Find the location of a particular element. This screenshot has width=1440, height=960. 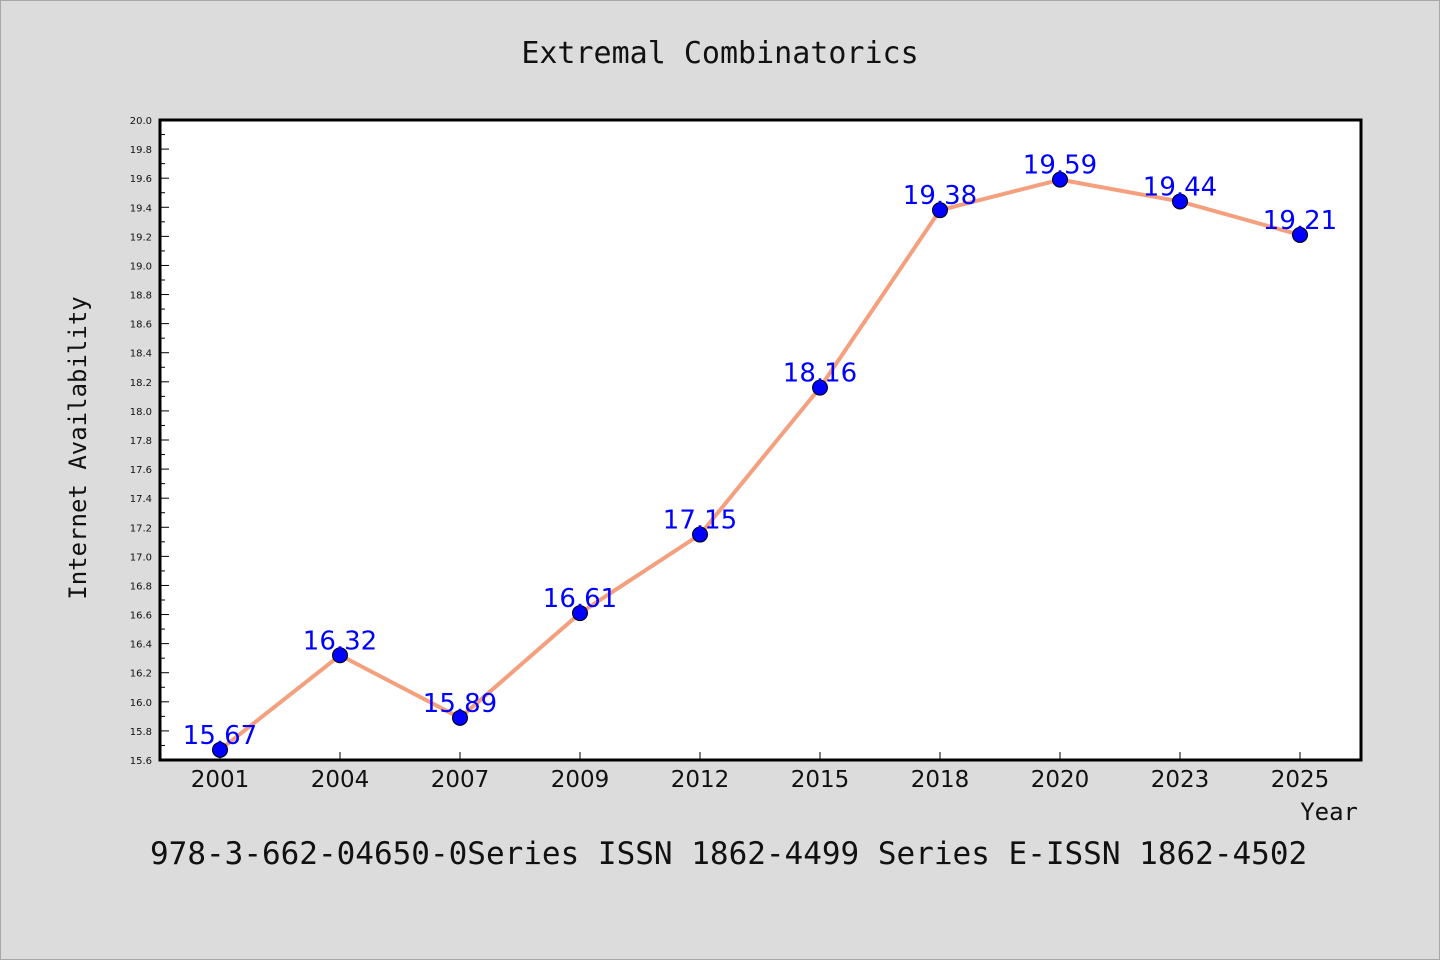

y-tick-label: 18.0 is located at coordinates (141, 412).